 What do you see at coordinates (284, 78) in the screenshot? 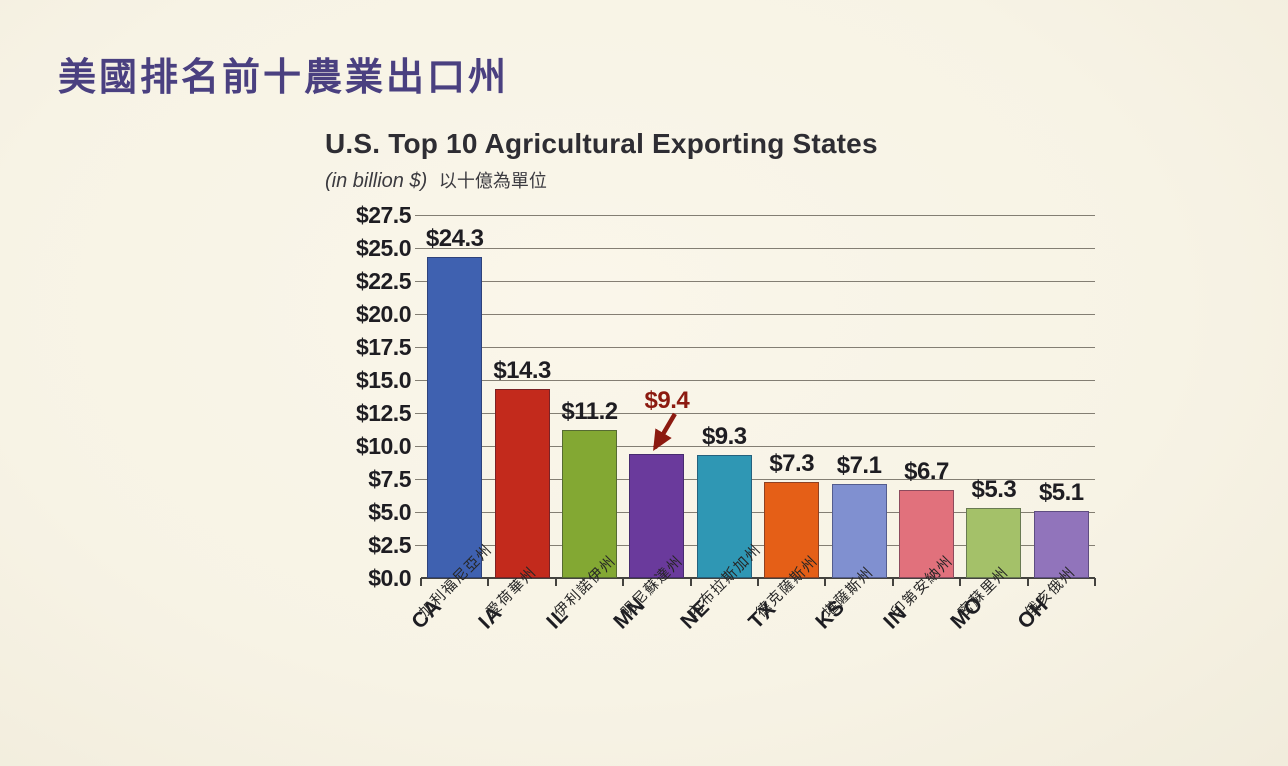
I see `page-title: 美國排名前十農業出口州` at bounding box center [284, 78].